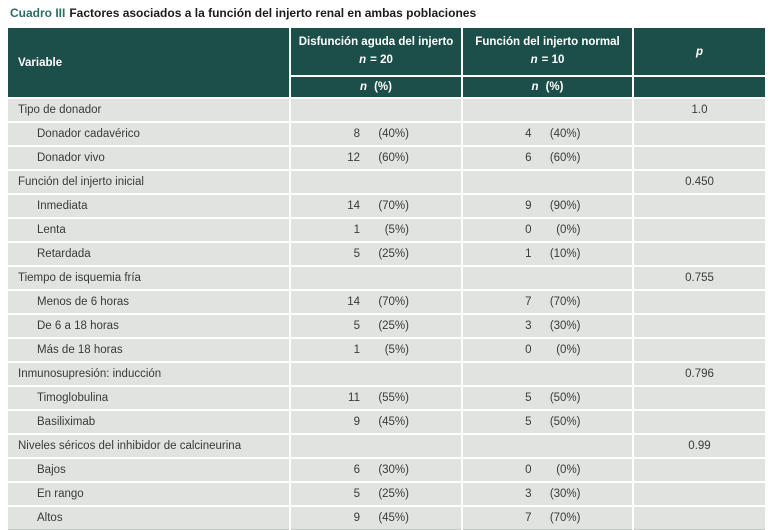 The height and width of the screenshot is (530, 772). I want to click on table-number: Cuadro III, so click(38, 13).